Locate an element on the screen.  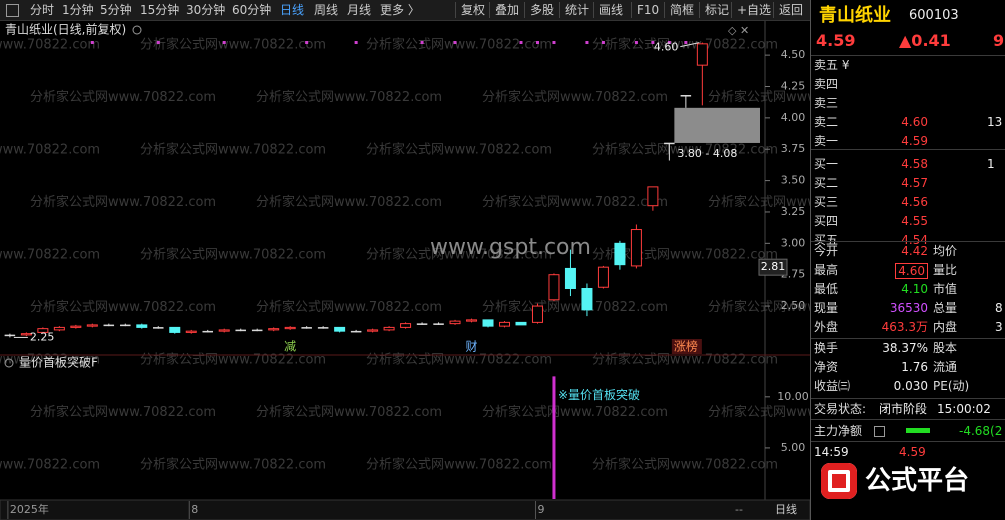
bar-period: 日线 is located at coordinates (786, 509).